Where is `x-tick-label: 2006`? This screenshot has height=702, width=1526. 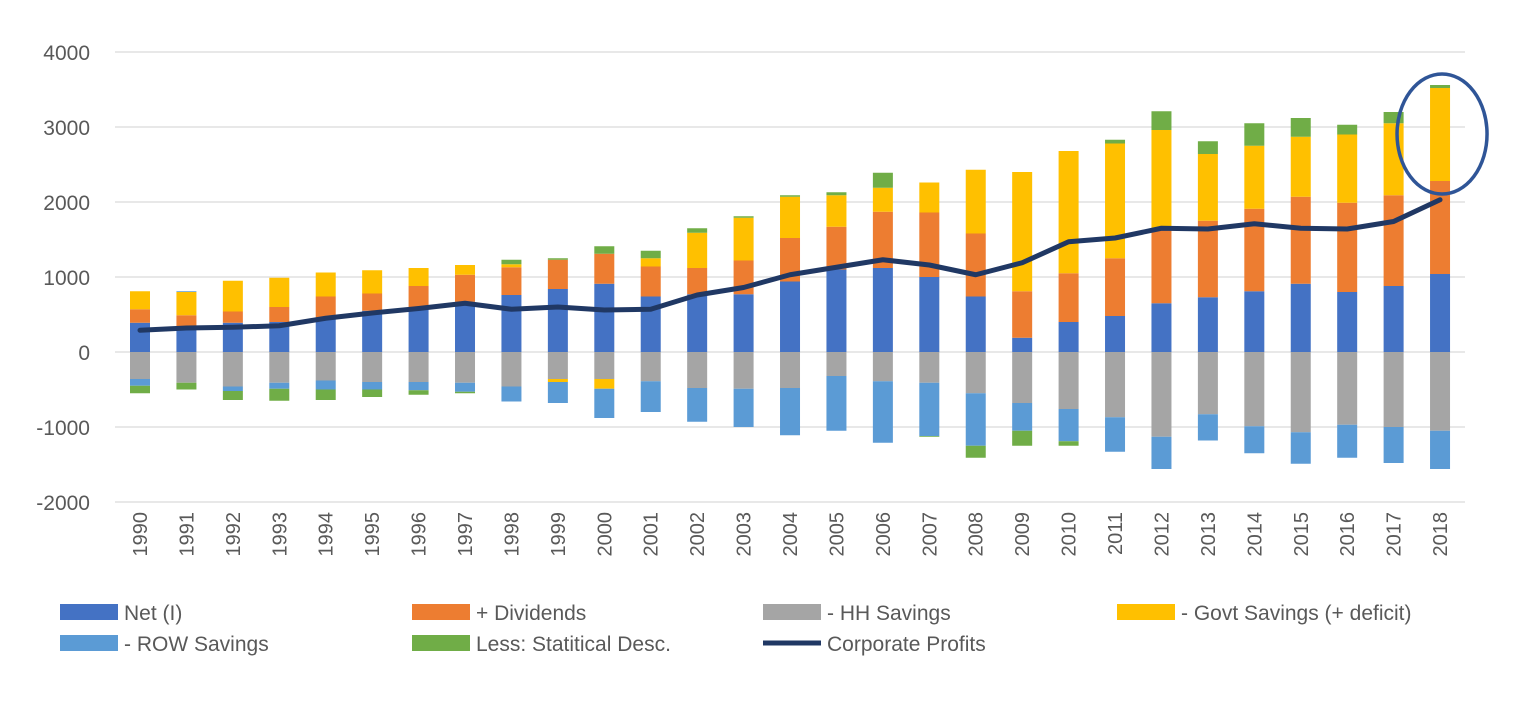
x-tick-label: 2006 is located at coordinates (884, 534).